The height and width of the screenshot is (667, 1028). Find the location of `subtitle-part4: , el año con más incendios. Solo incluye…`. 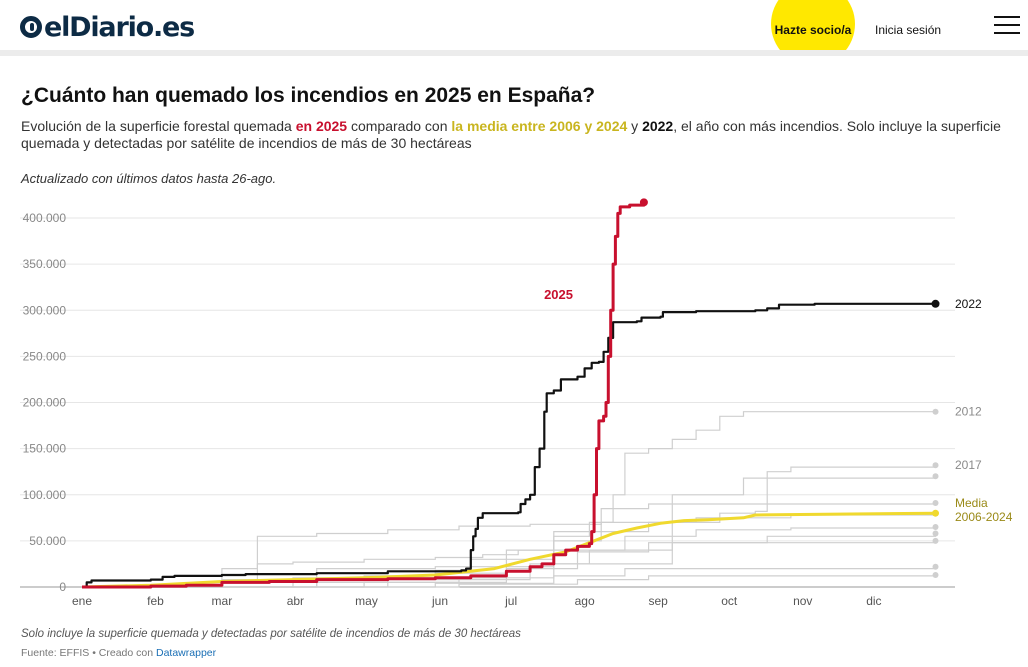

subtitle-part4: , el año con más incendios. Solo incluye… is located at coordinates (511, 134).